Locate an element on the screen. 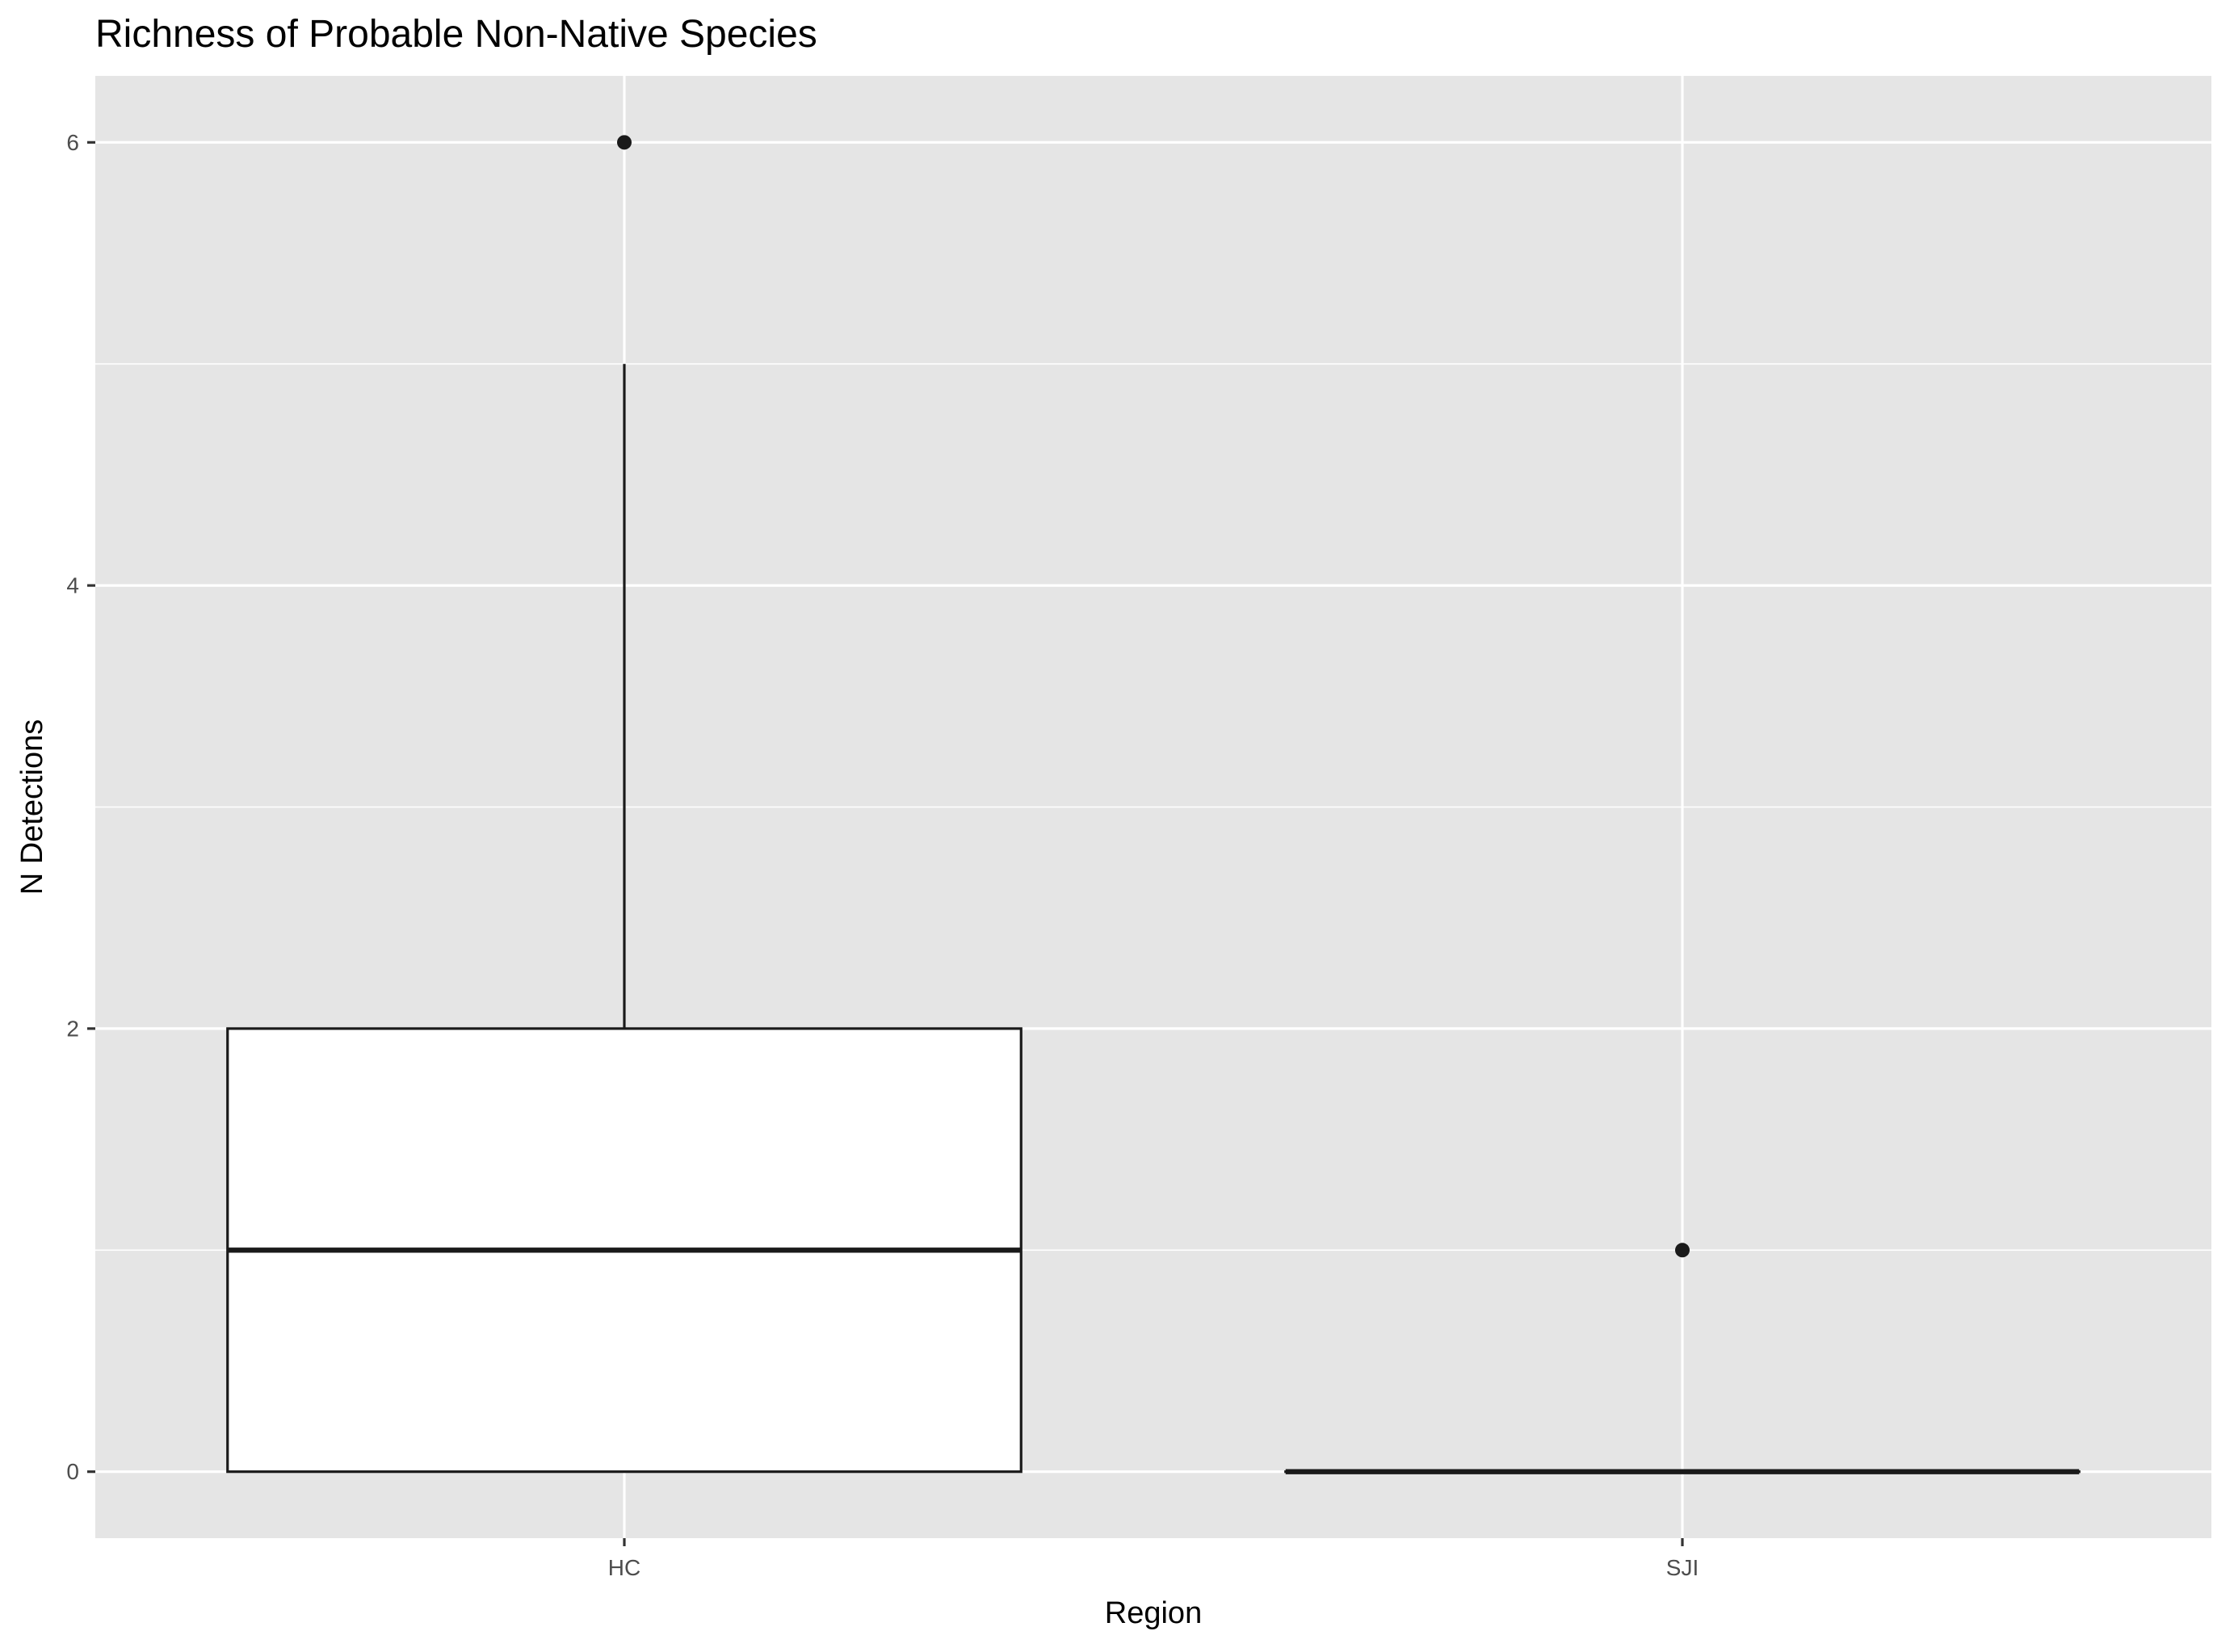  chart-title: Richness of Probable Non-Native Species is located at coordinates (456, 34).